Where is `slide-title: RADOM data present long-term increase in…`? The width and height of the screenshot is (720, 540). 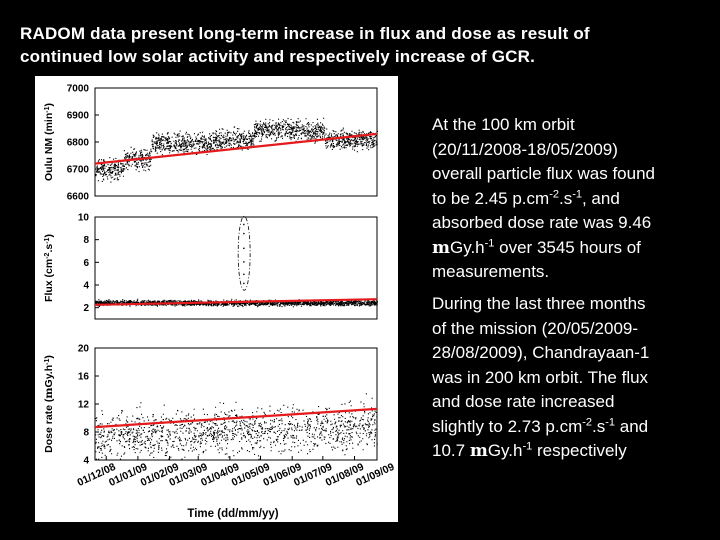
slide-title: RADOM data present long-term increase in… is located at coordinates (365, 45).